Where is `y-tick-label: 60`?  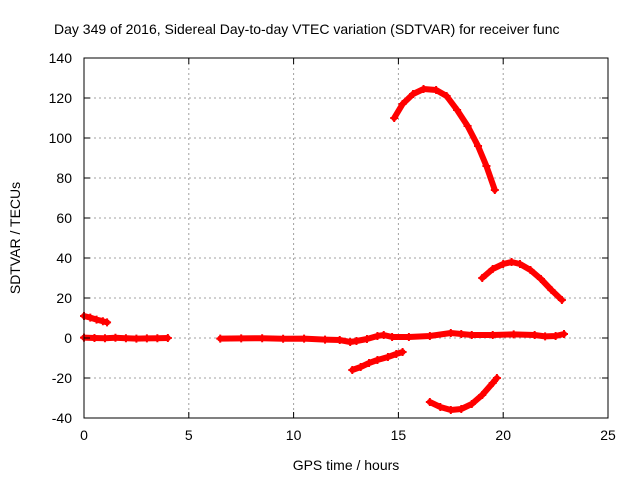
y-tick-label: 60 is located at coordinates (64, 218).